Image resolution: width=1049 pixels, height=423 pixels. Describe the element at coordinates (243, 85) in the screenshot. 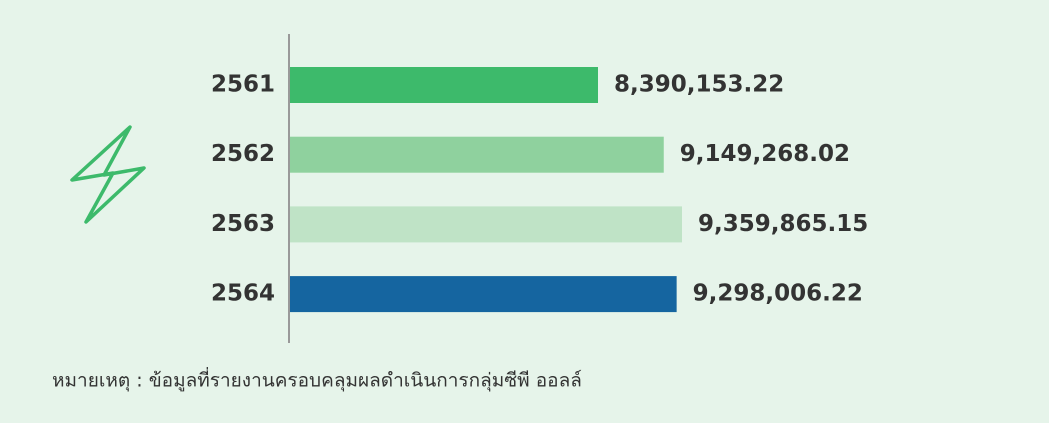

I see `y-tick-label: 2561` at that location.